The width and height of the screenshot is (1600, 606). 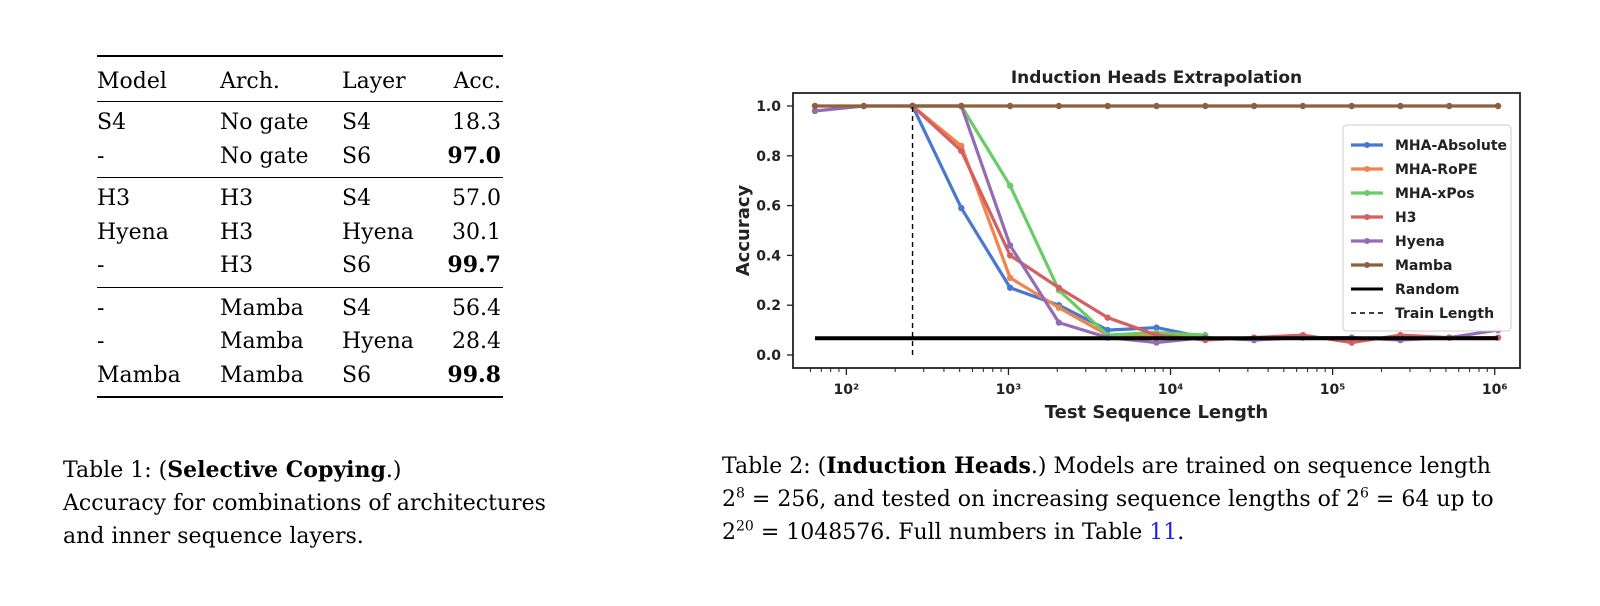 I want to click on table-top-rule, so click(x=300, y=56).